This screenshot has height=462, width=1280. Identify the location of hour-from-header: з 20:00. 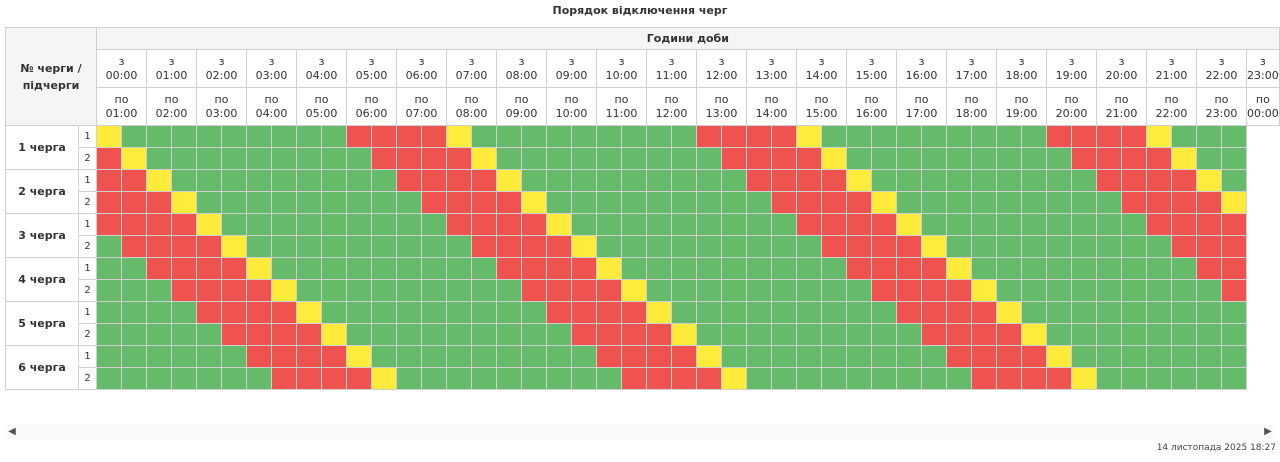
(1121, 68).